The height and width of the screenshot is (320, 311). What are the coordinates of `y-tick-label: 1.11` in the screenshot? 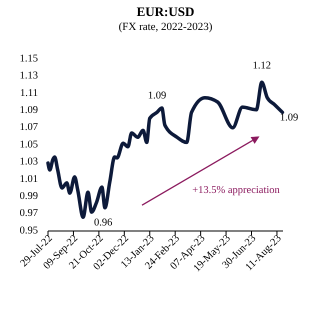 It's located at (29, 93).